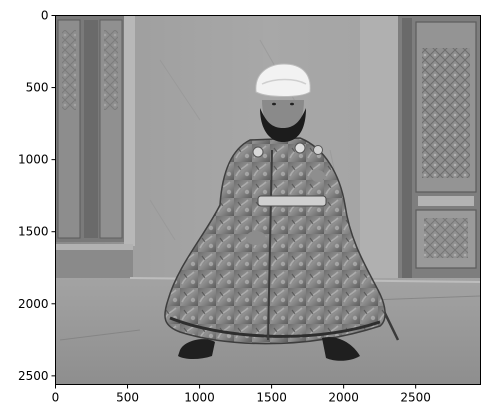  Describe the element at coordinates (56, 398) in the screenshot. I see `x-tick-label: 0` at that location.